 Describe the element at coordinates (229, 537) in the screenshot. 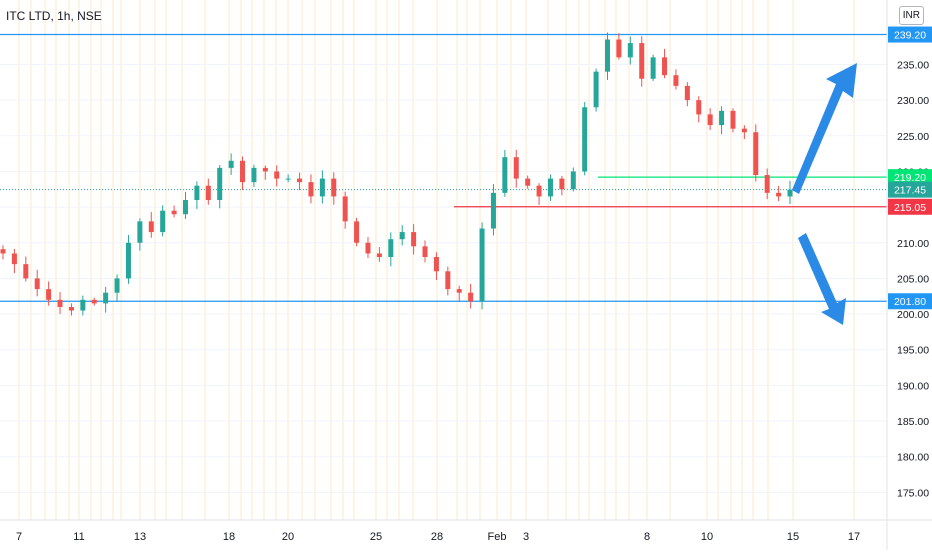

I see `x-tick-label: 18` at that location.